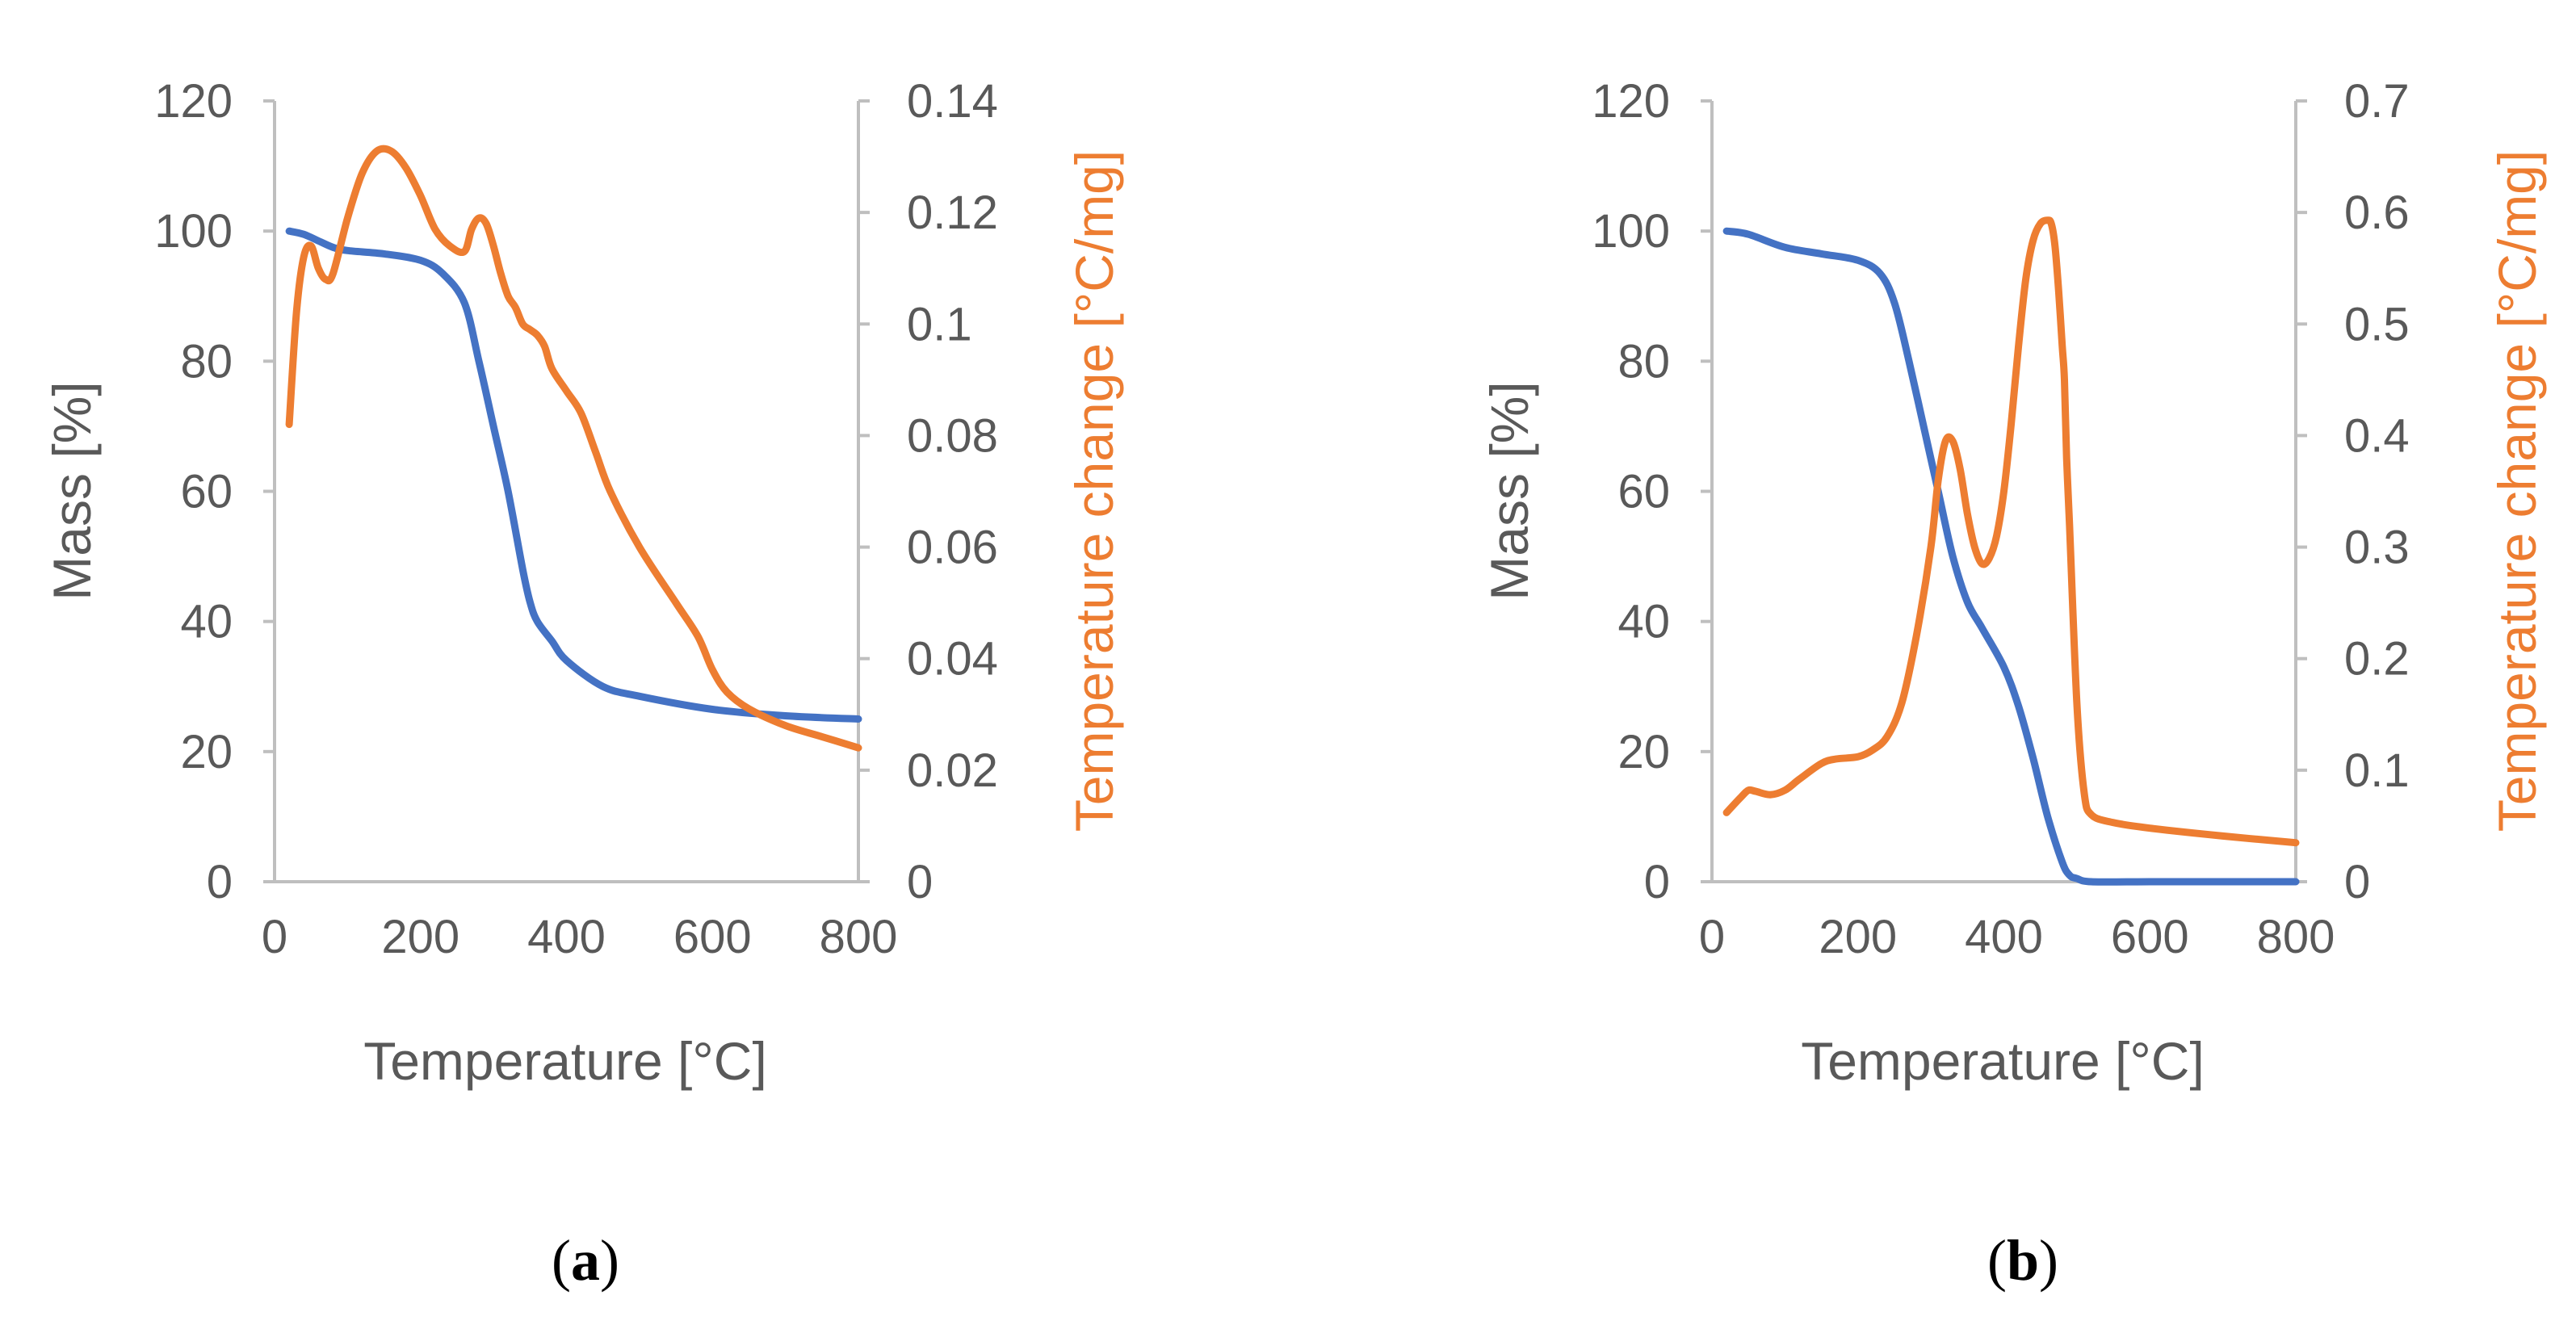 Image resolution: width=2576 pixels, height=1325 pixels. What do you see at coordinates (952, 101) in the screenshot?
I see `y2-tick-label: 0.14` at bounding box center [952, 101].